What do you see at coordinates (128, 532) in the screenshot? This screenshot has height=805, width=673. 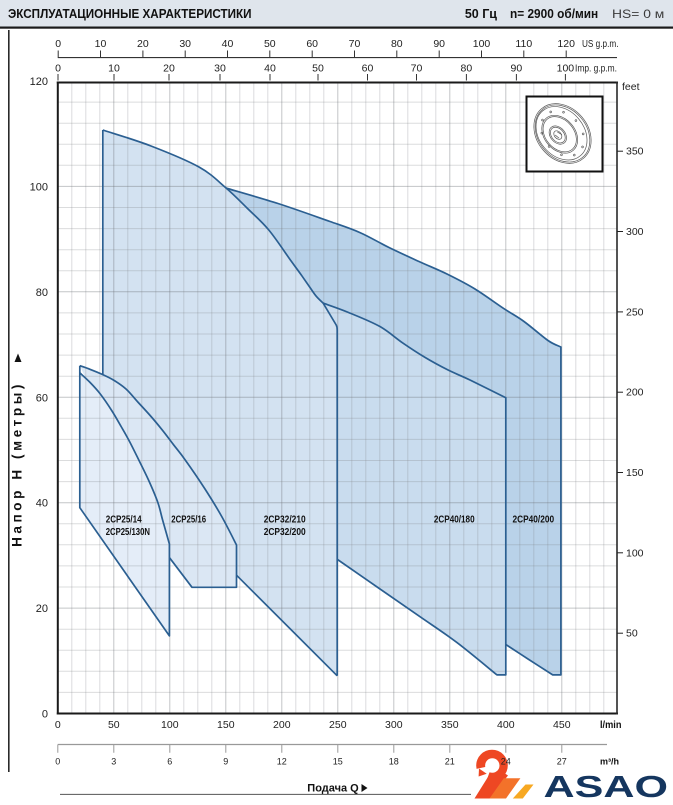 I see `svg-text: 2CP25/130N` at bounding box center [128, 532].